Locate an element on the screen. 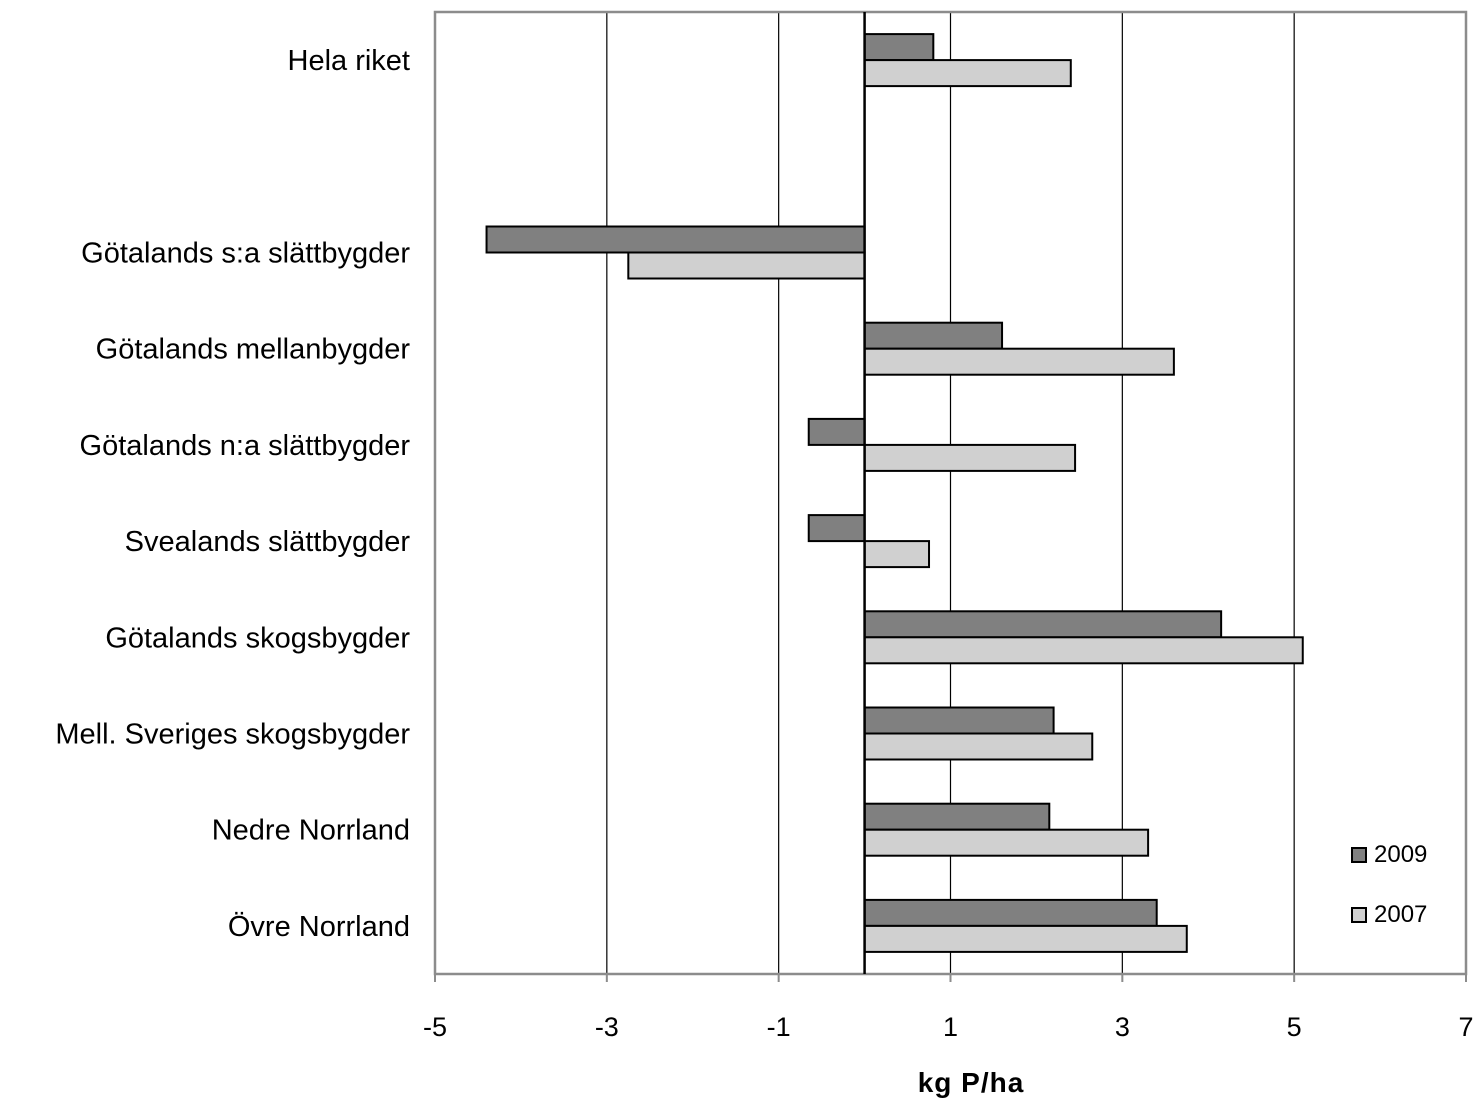 Image resolution: width=1477 pixels, height=1099 pixels. x-tick-label: -5 is located at coordinates (435, 1027).